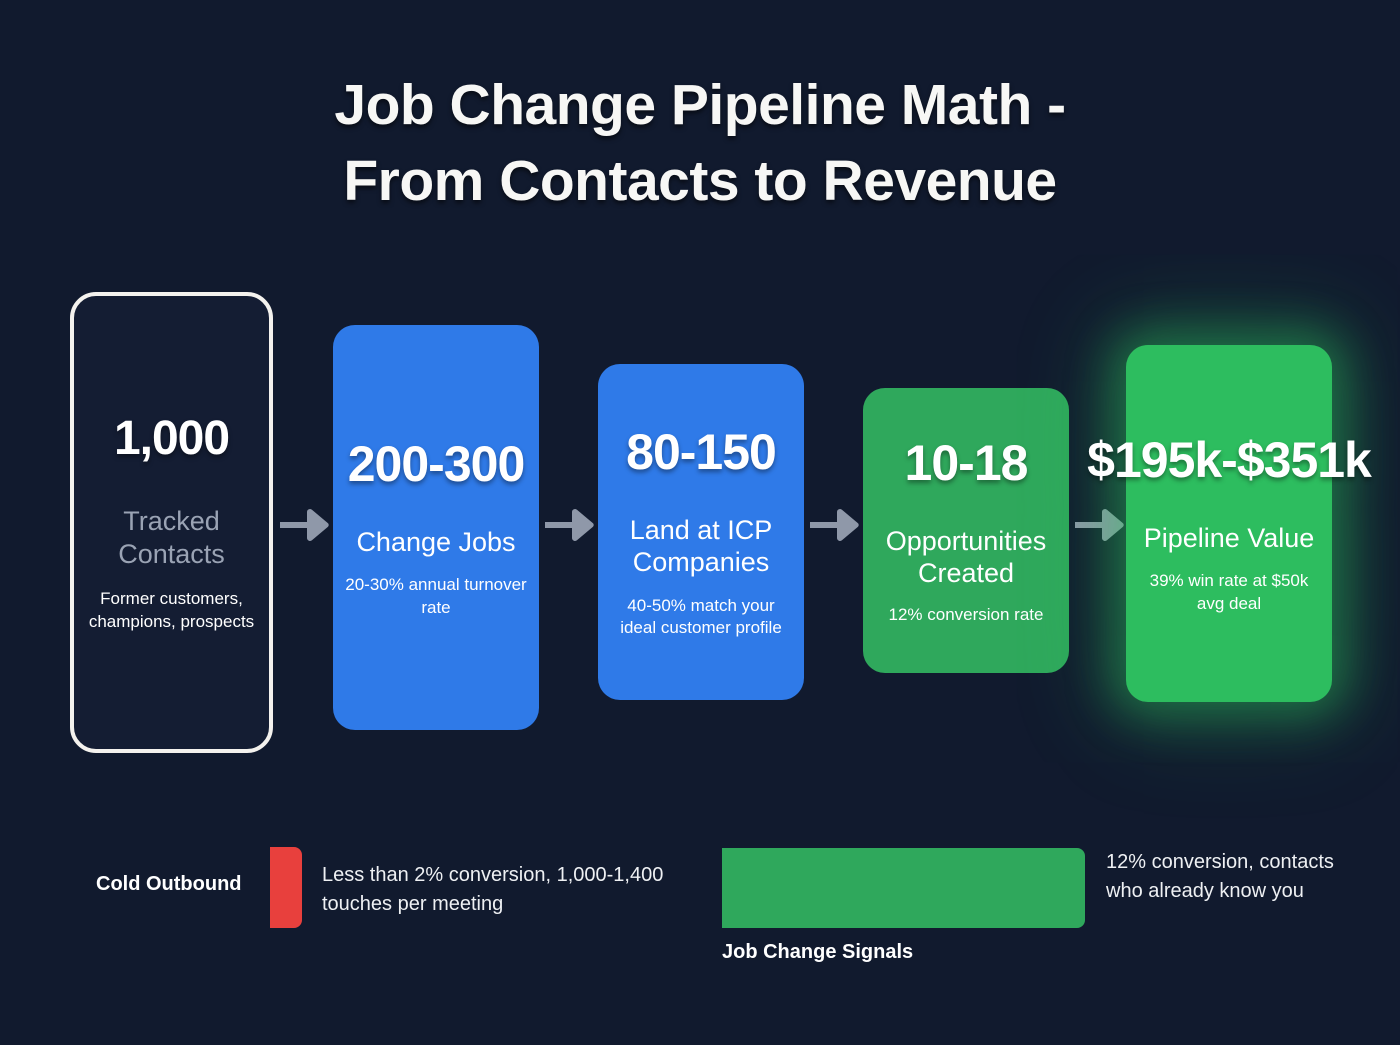 The width and height of the screenshot is (1400, 1045). I want to click on title-line-2: From Contacts to Revenue, so click(700, 180).